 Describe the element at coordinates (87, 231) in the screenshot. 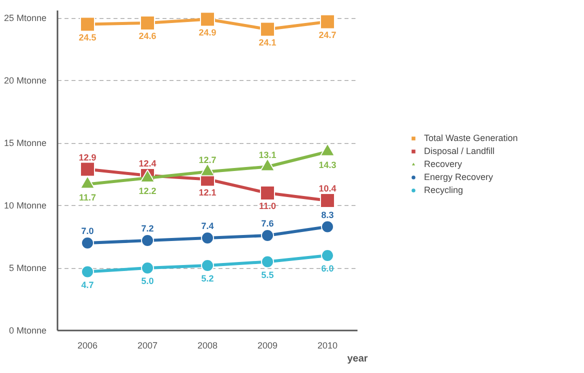

I see `data-label: 7.0` at that location.